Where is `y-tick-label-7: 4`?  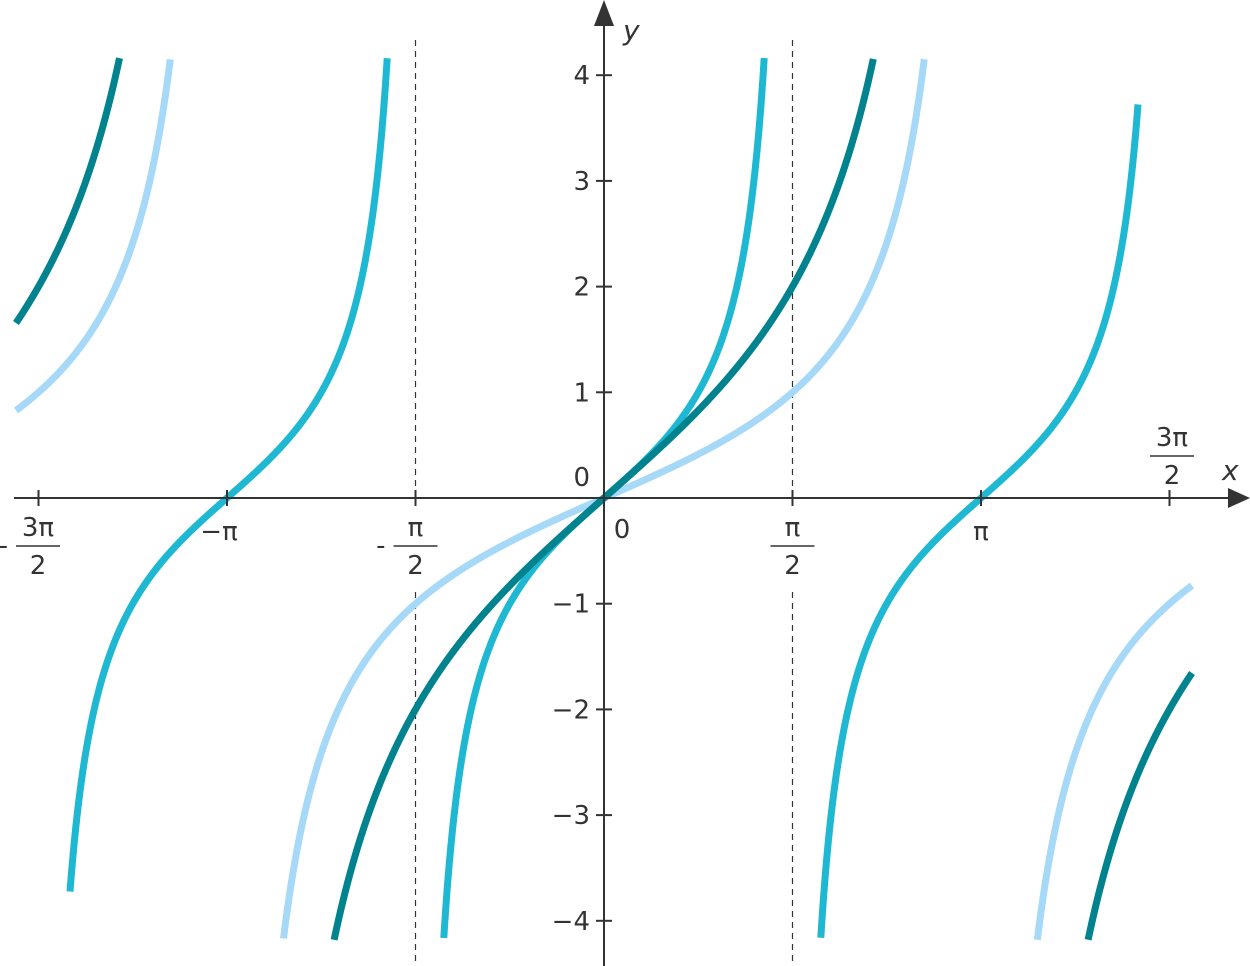
y-tick-label-7: 4 is located at coordinates (581, 76).